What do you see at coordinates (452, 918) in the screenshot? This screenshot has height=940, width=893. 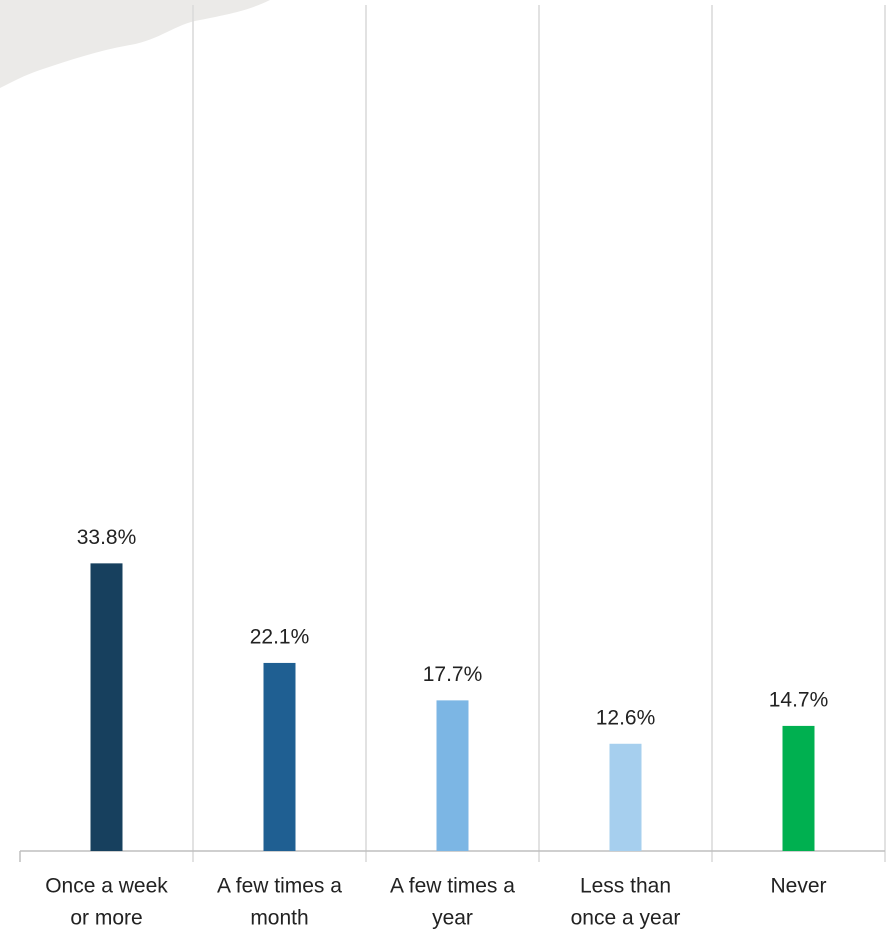 I see `x-tick-label: year` at bounding box center [452, 918].